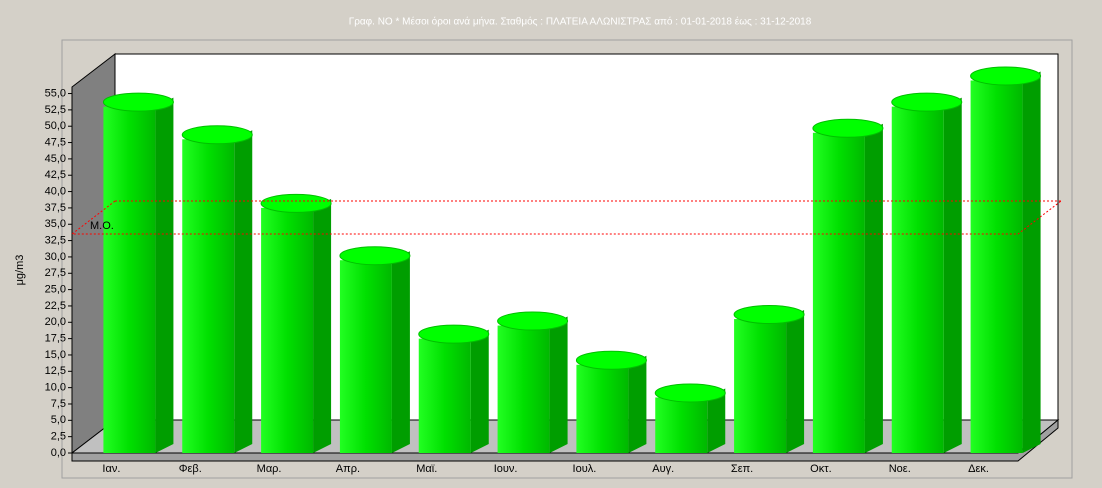 The image size is (1102, 488). Describe the element at coordinates (55, 371) in the screenshot. I see `y-tick-label: 12,5` at that location.